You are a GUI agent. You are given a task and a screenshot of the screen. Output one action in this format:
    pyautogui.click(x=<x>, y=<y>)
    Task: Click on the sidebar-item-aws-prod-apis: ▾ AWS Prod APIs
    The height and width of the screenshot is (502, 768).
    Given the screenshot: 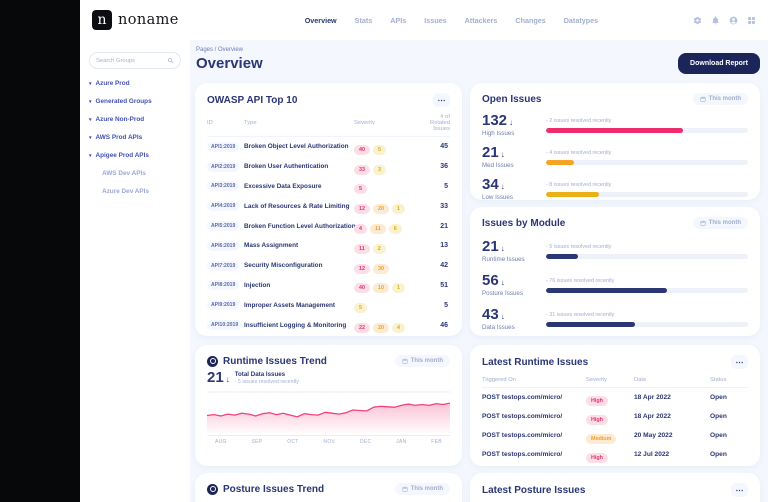 What is the action you would take?
    pyautogui.click(x=135, y=137)
    